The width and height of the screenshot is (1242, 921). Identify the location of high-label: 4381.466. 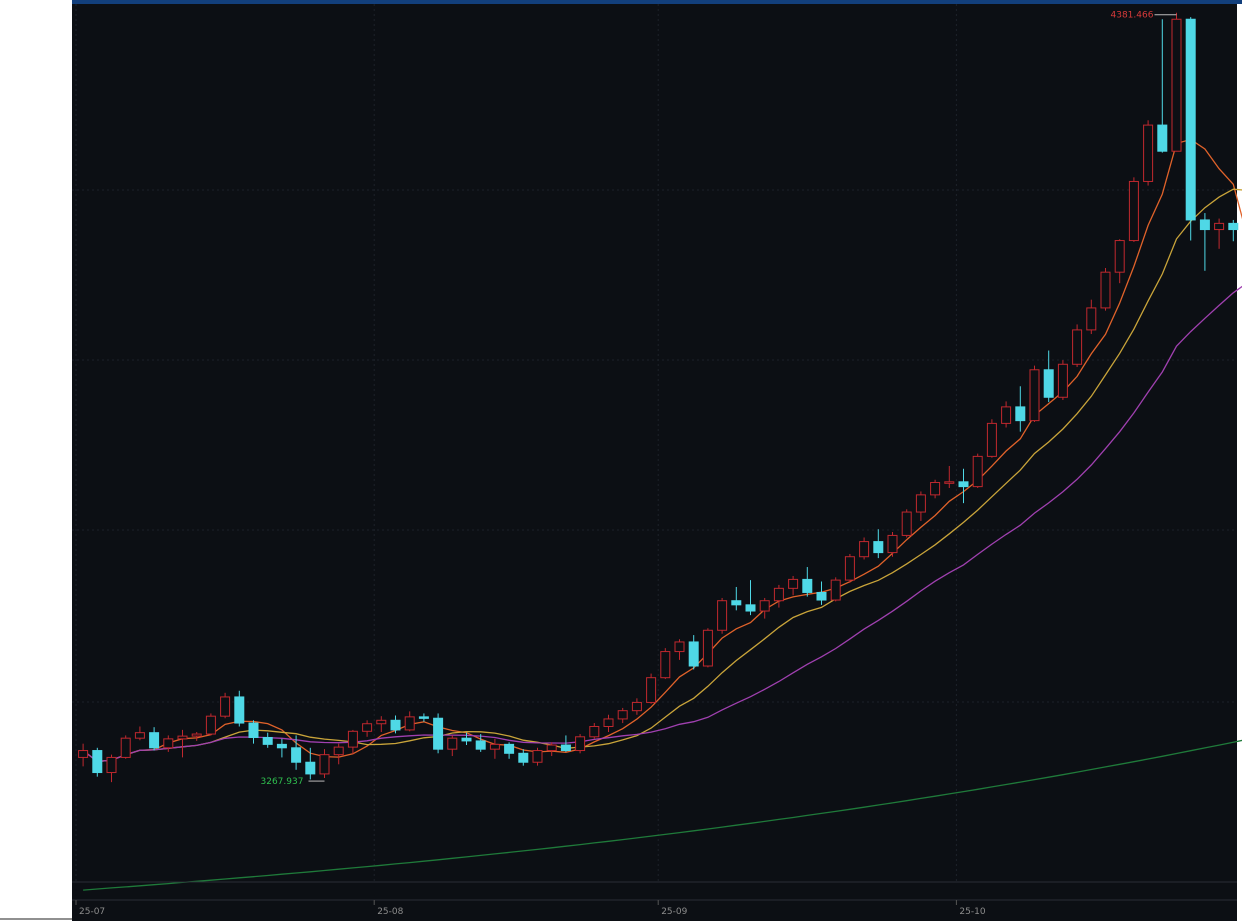
(1132, 16).